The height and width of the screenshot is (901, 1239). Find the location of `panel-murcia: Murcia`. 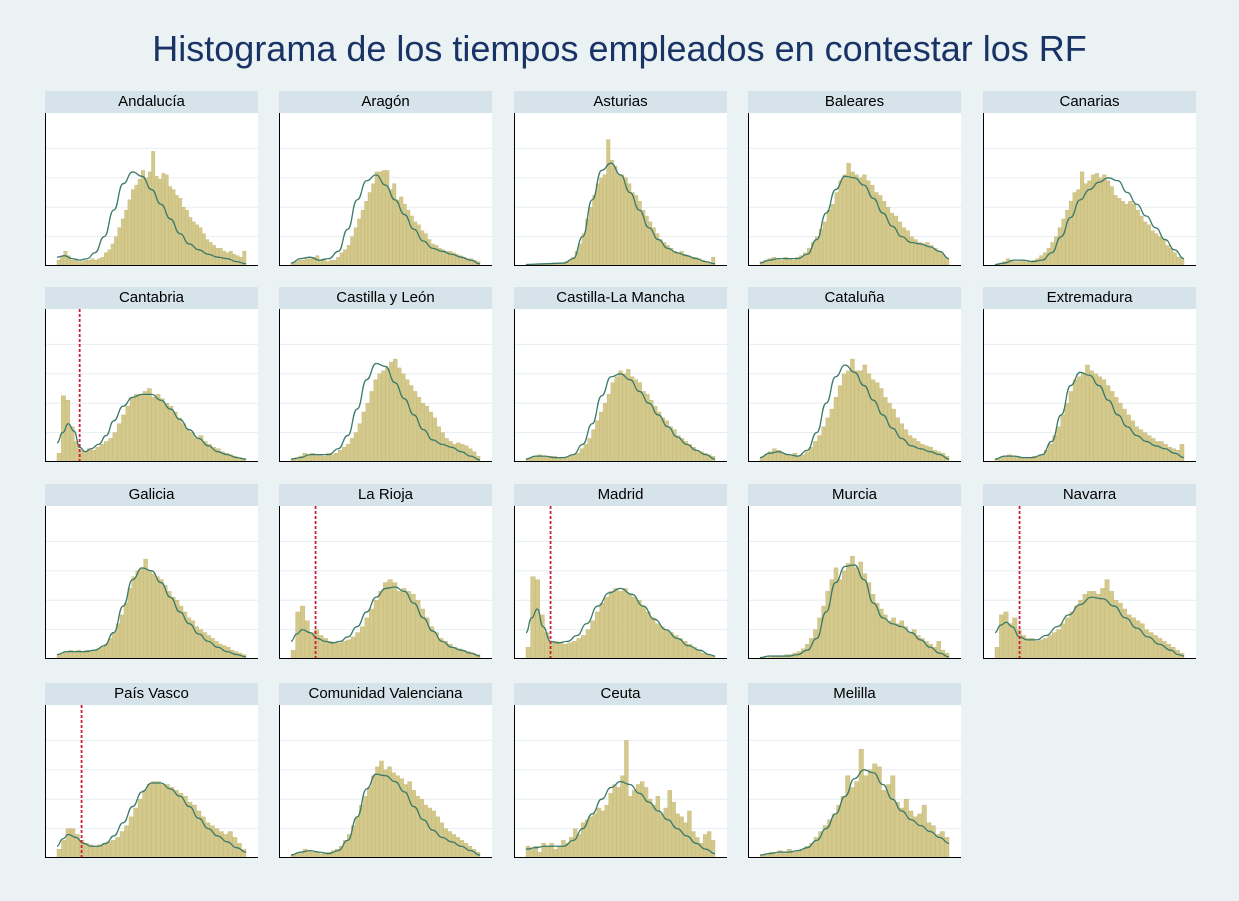

panel-murcia: Murcia is located at coordinates (854, 571).